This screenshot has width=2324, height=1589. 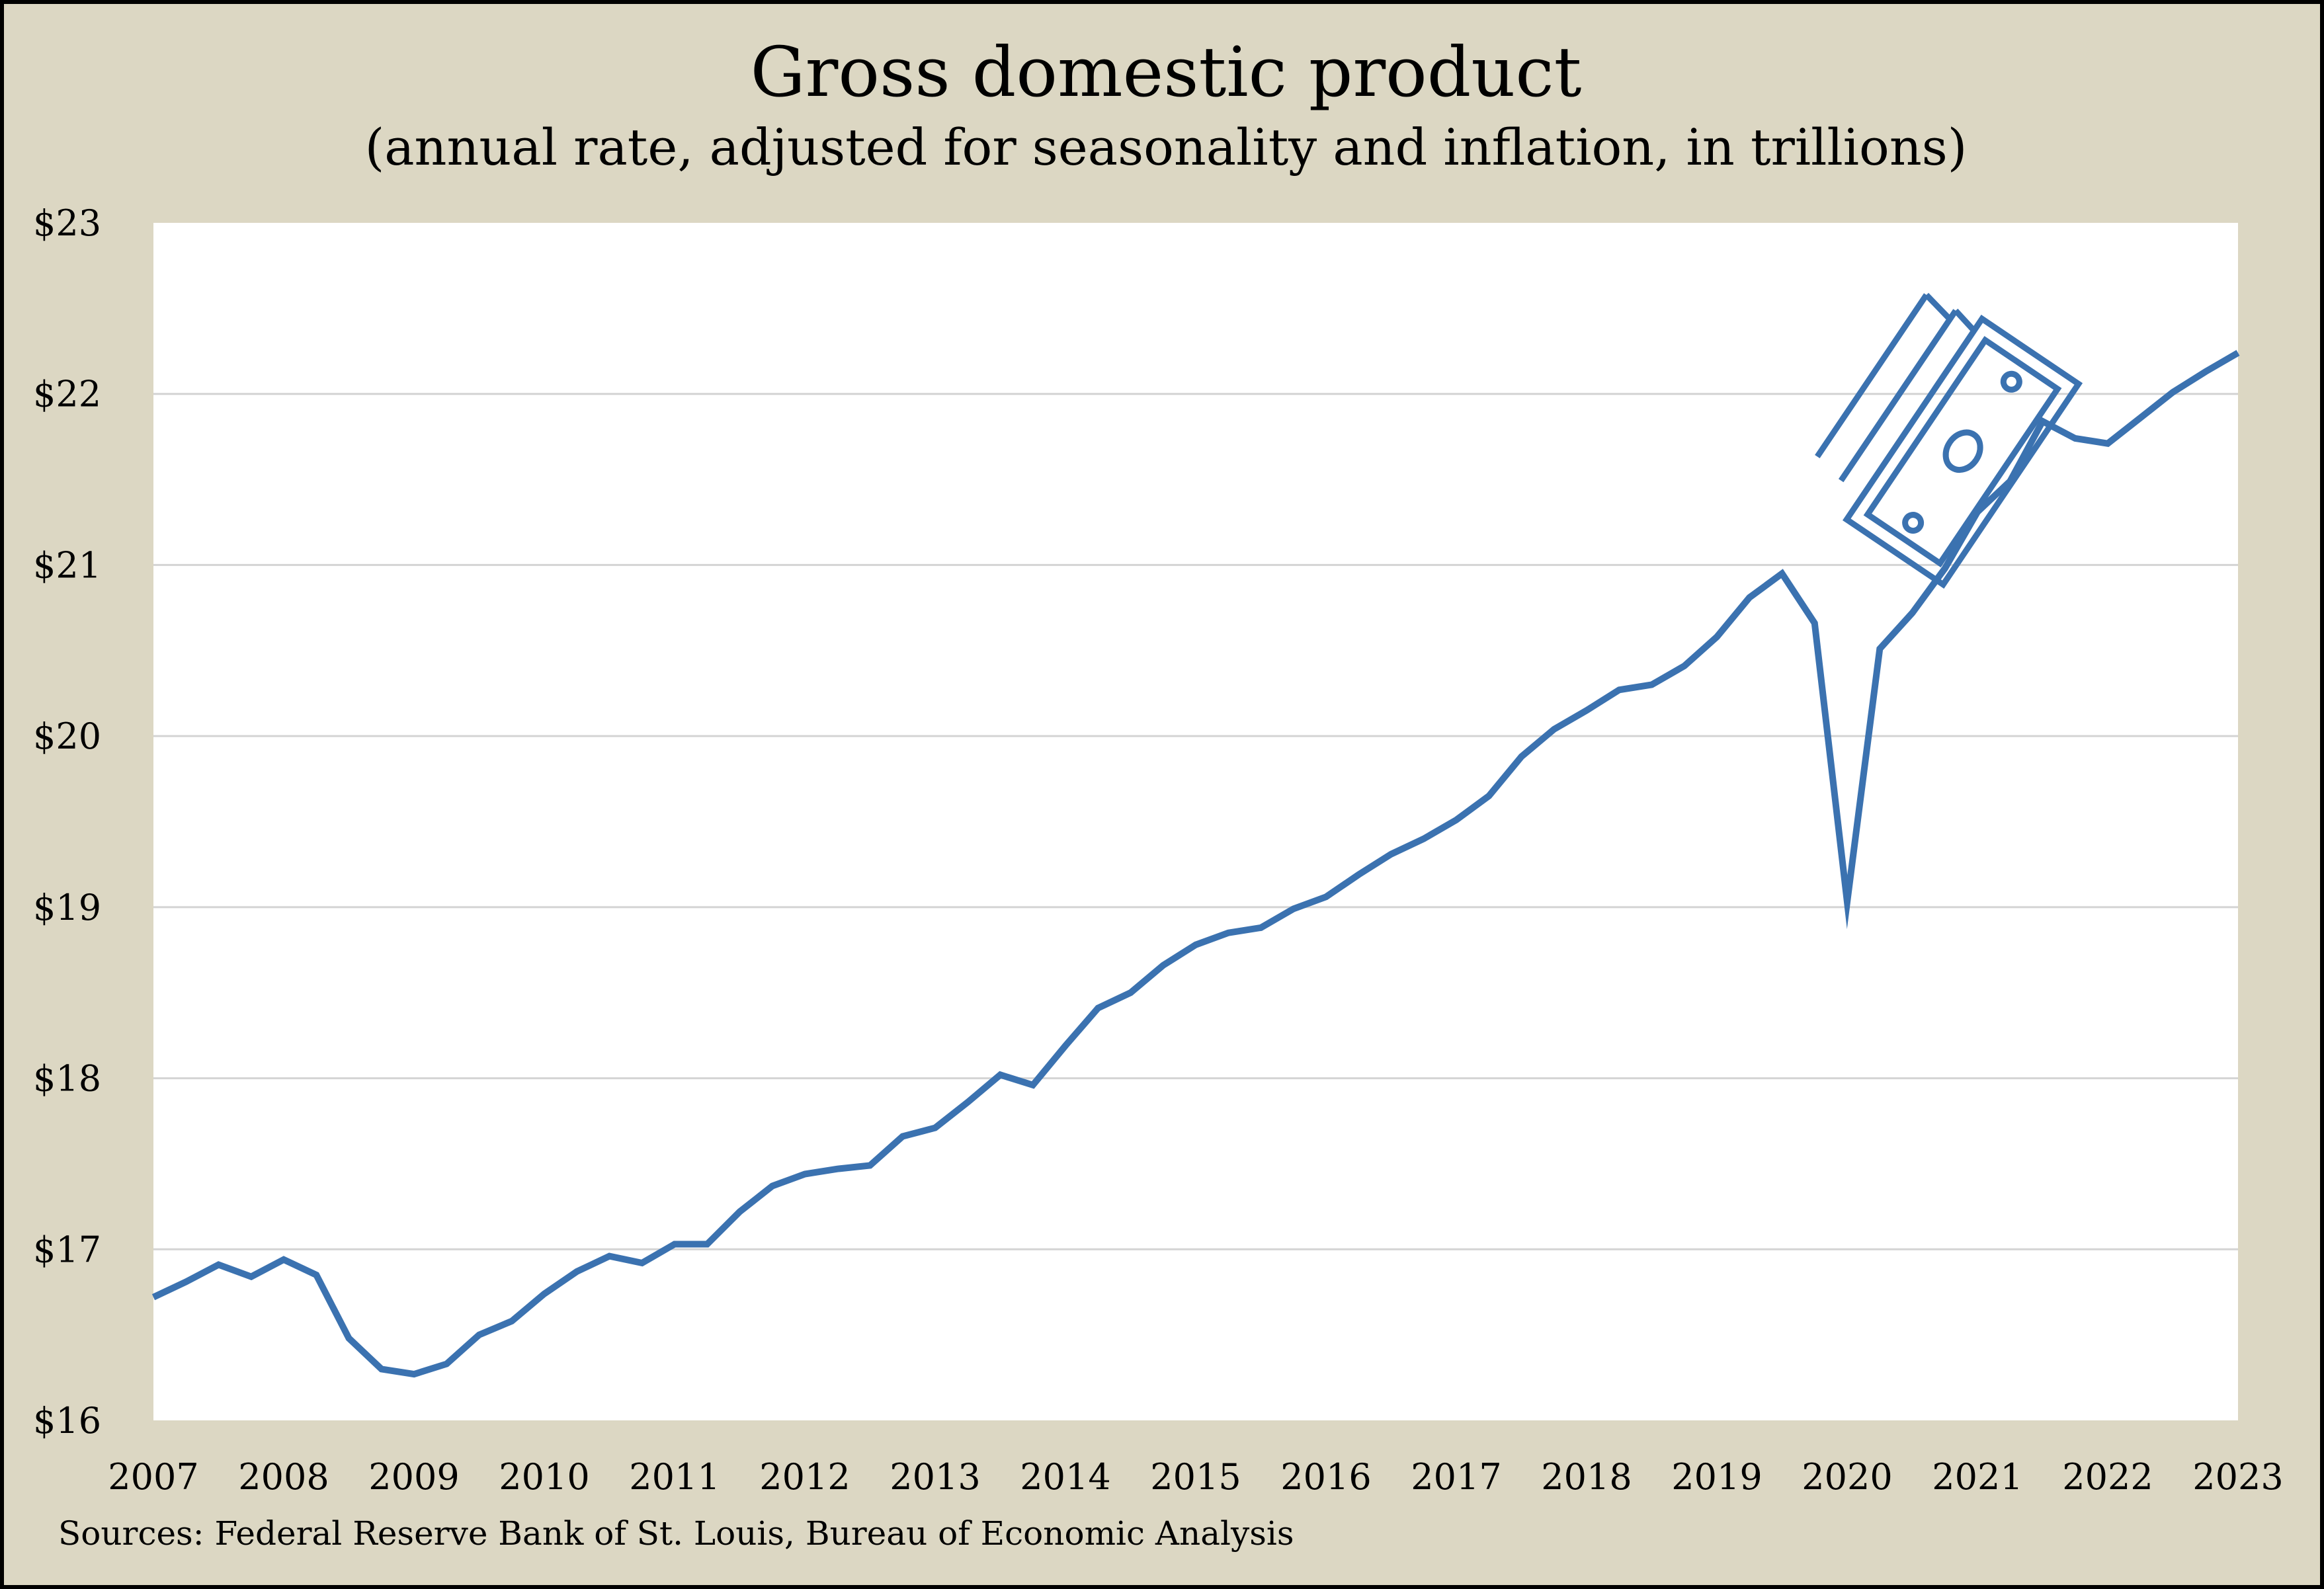 What do you see at coordinates (544, 1477) in the screenshot?
I see `x-tick-label: 2010` at bounding box center [544, 1477].